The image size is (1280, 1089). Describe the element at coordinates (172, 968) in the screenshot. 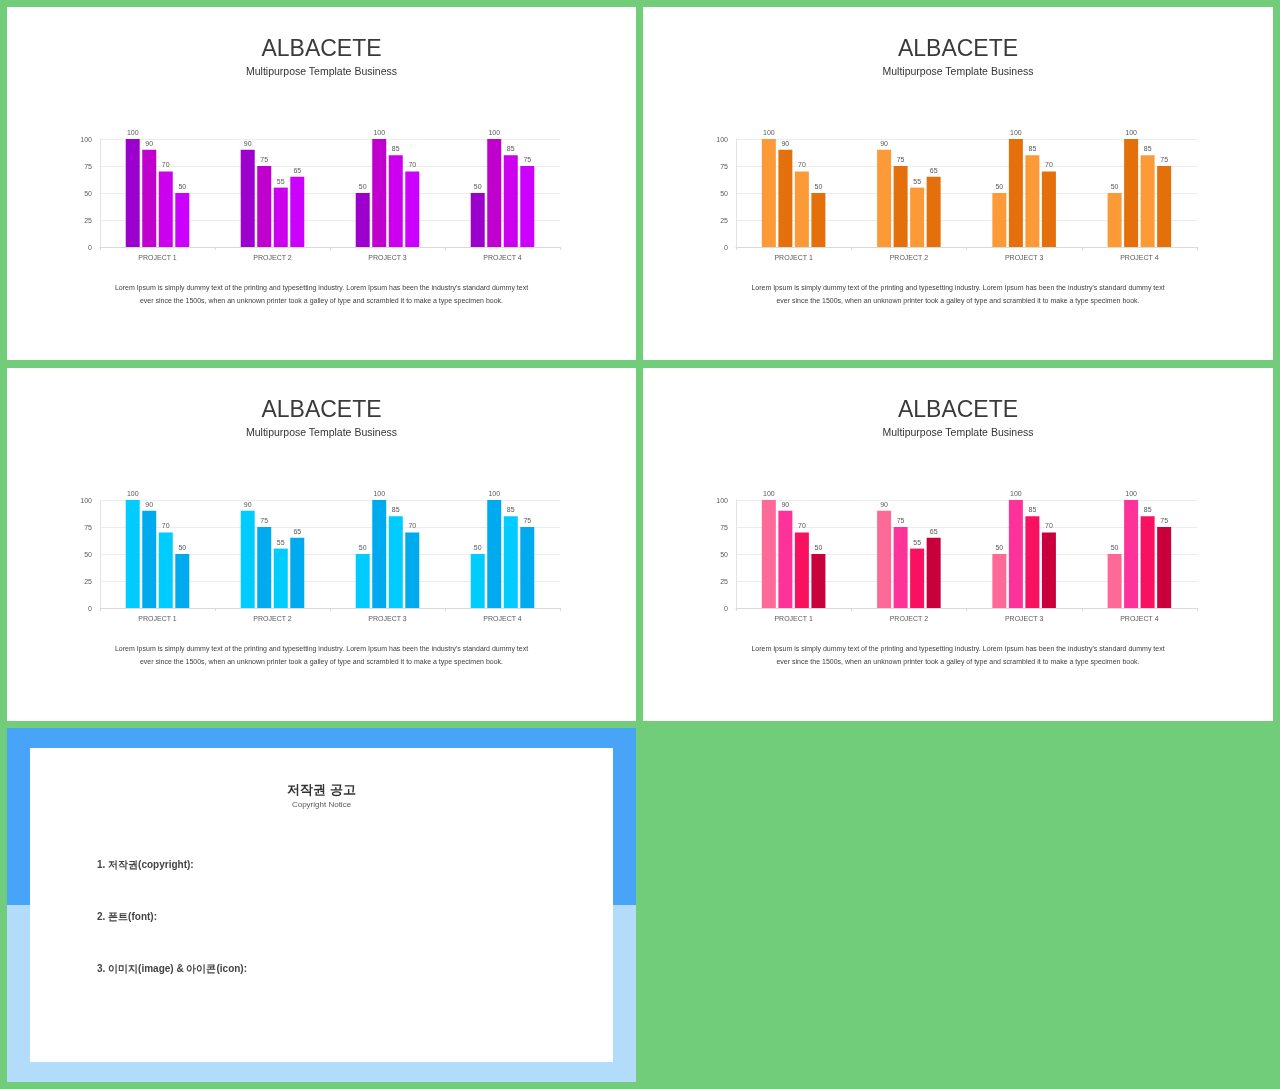

I see `text: 3. 이미지(image) & 아이콘(icon):` at that location.